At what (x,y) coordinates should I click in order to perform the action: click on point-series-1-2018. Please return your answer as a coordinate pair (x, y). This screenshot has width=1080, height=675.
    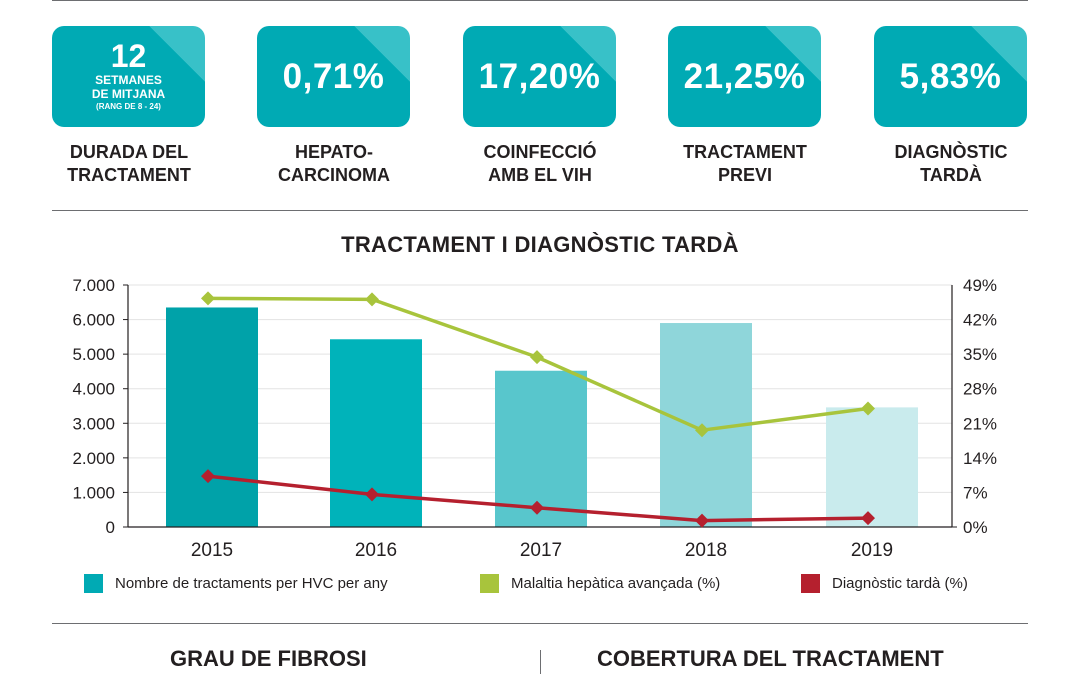
    Looking at the image, I should click on (702, 430).